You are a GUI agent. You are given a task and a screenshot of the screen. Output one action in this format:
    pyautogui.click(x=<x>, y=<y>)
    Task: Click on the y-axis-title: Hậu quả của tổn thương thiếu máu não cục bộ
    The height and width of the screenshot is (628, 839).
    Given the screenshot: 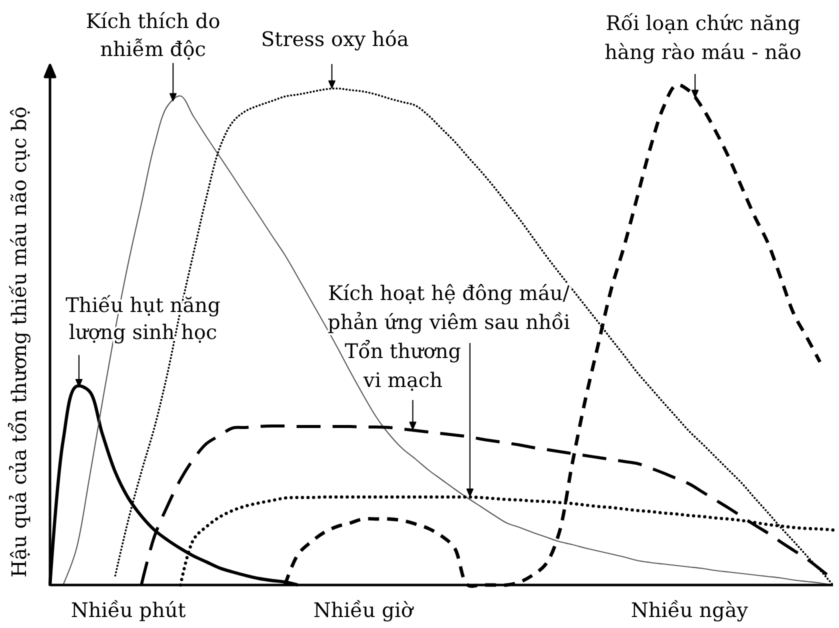 What is the action you would take?
    pyautogui.click(x=19, y=342)
    